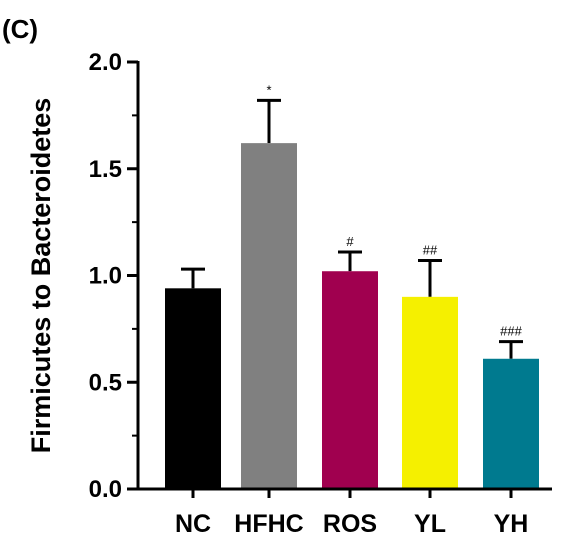  Describe the element at coordinates (105, 382) in the screenshot. I see `y-tick-label-1: 0.5` at that location.